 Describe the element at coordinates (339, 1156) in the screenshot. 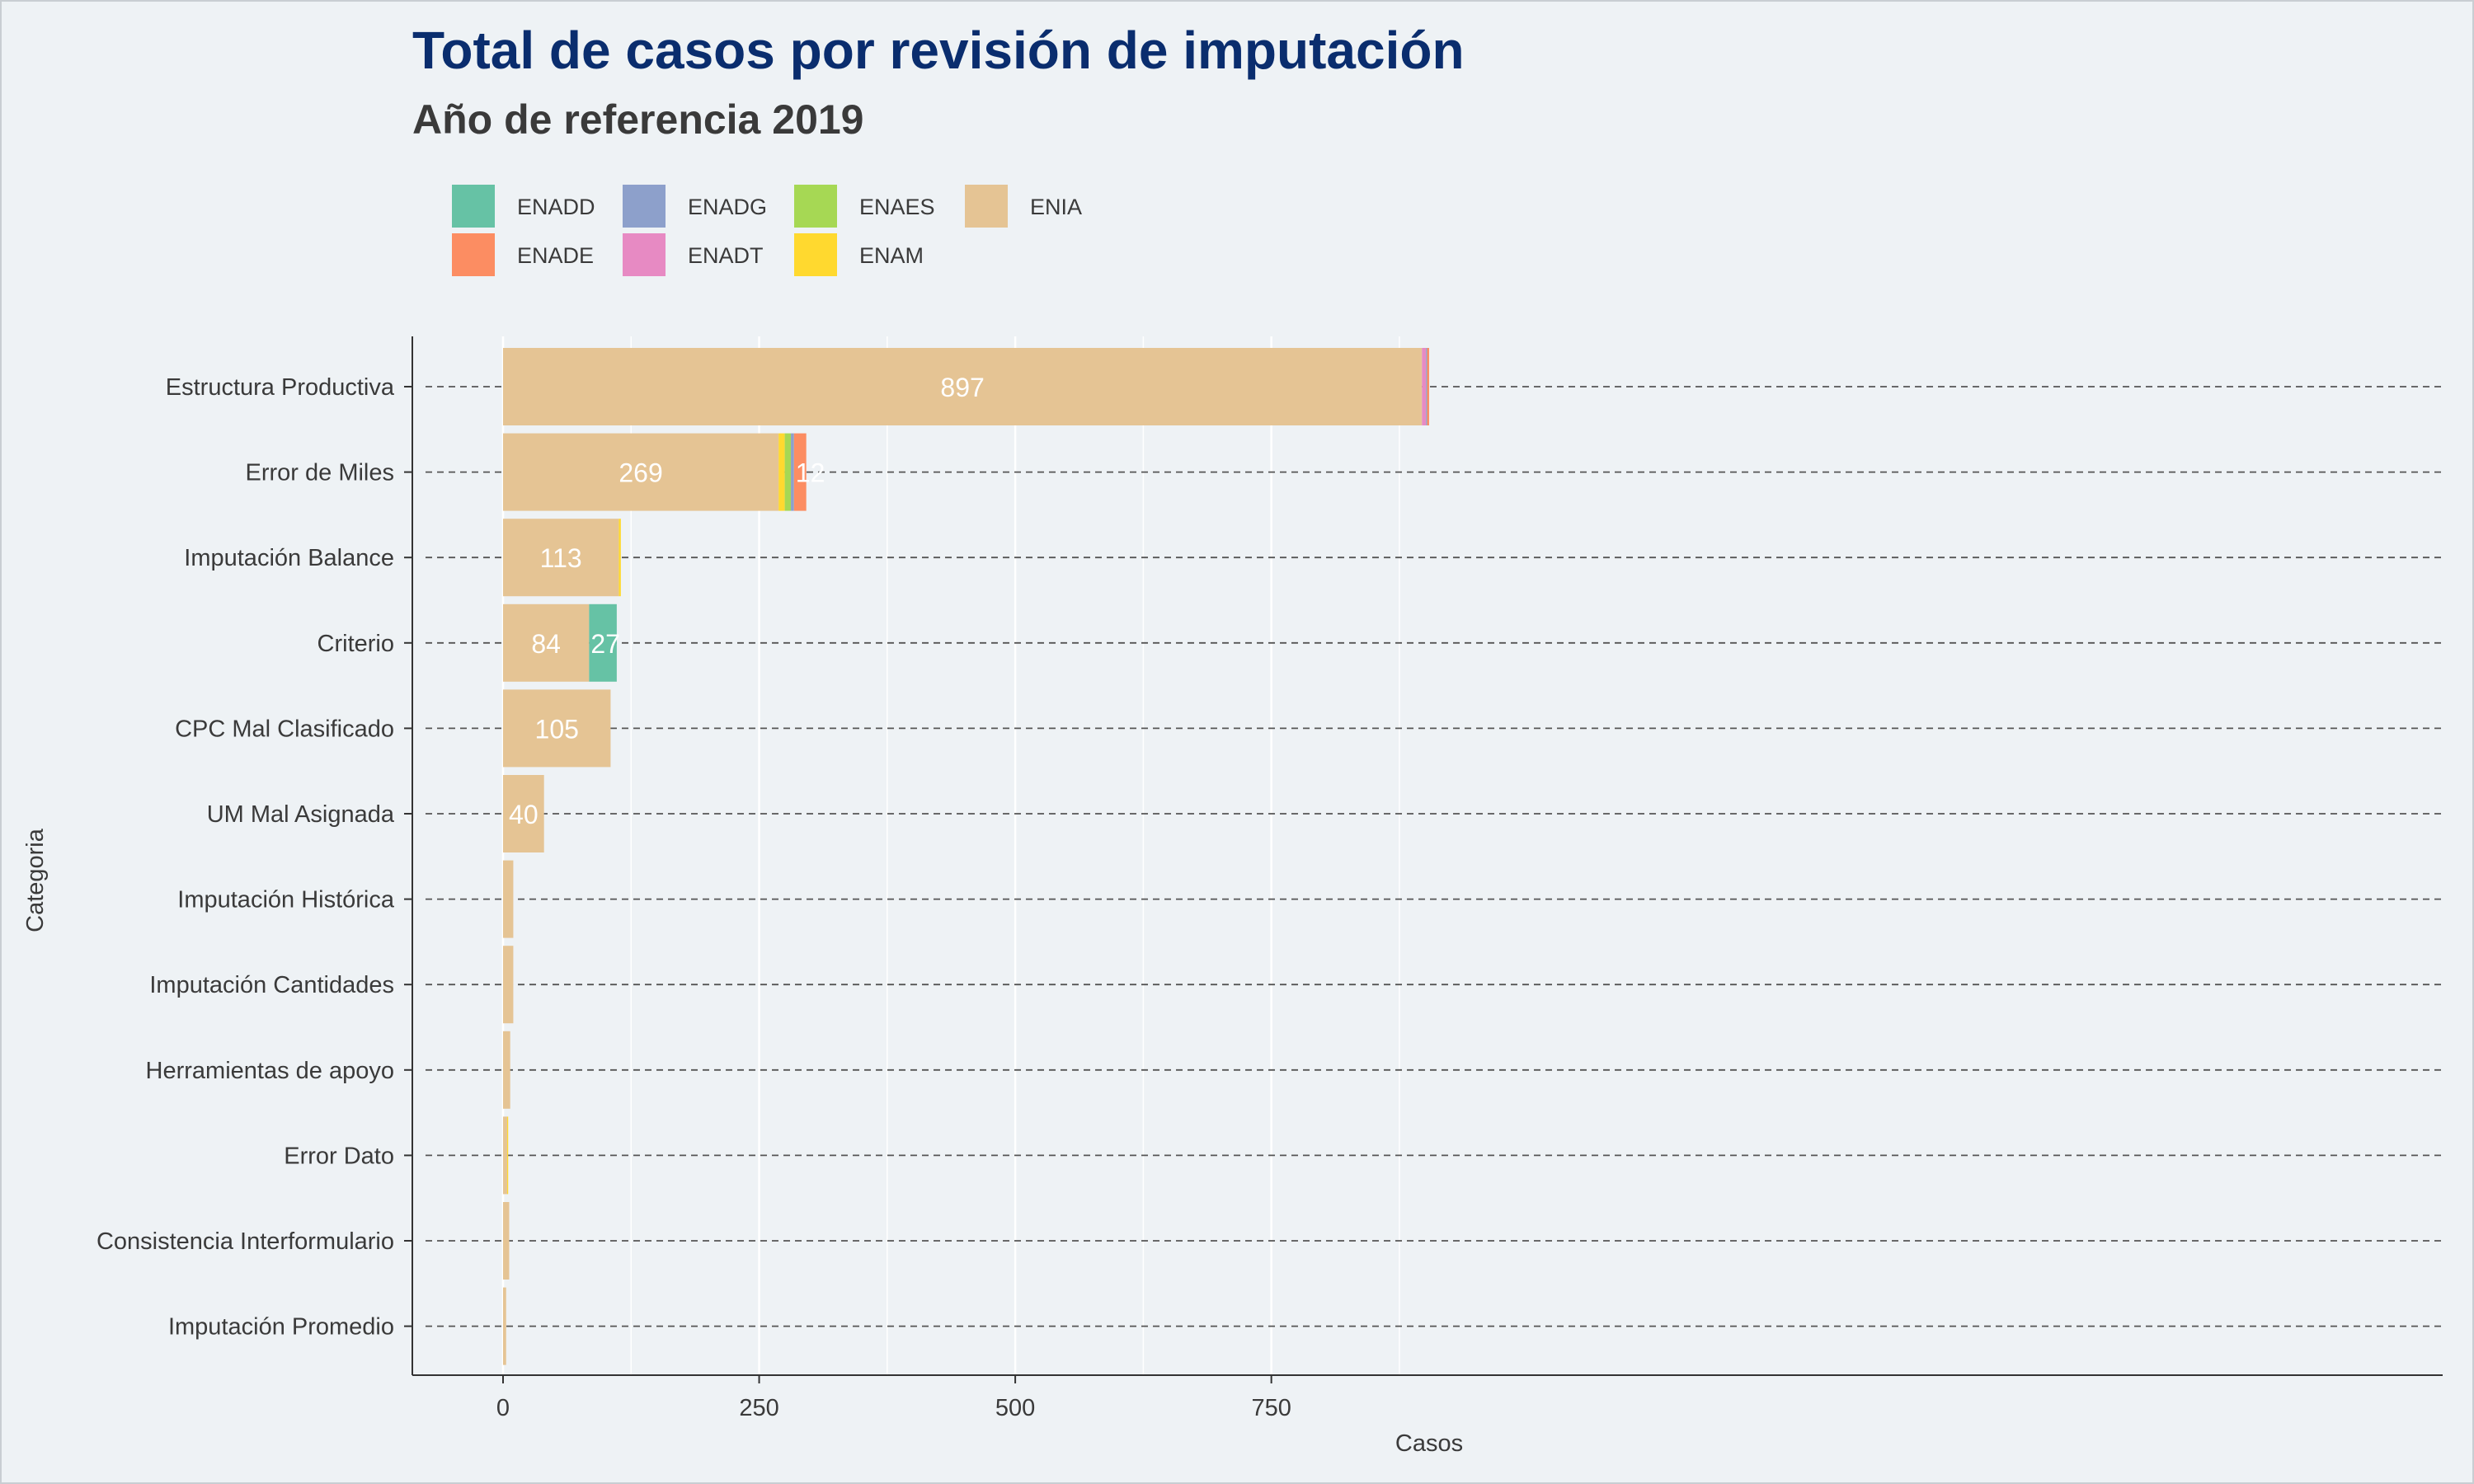

I see `y-tick-label-error-dato: Error Dato` at that location.